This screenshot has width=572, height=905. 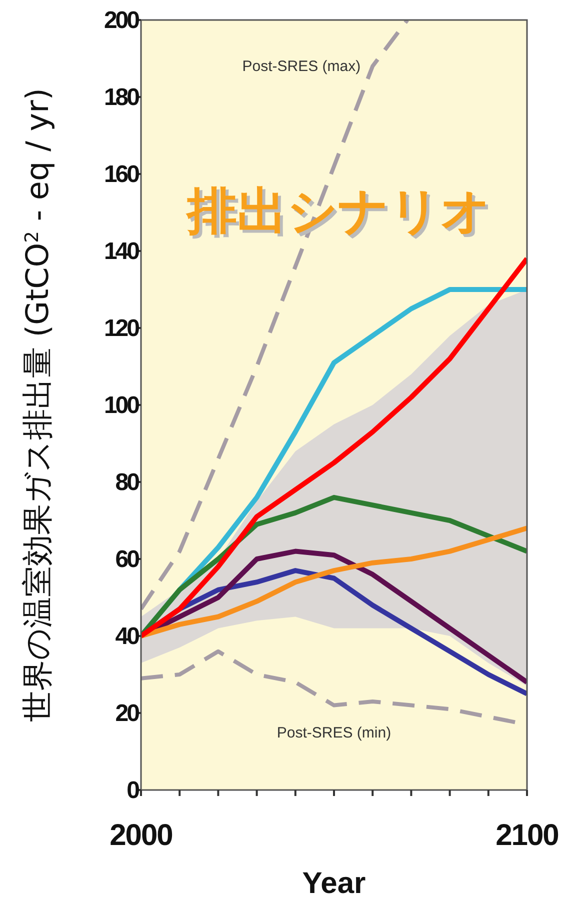 What do you see at coordinates (122, 20) in the screenshot?
I see `y-tick-label: 200` at bounding box center [122, 20].